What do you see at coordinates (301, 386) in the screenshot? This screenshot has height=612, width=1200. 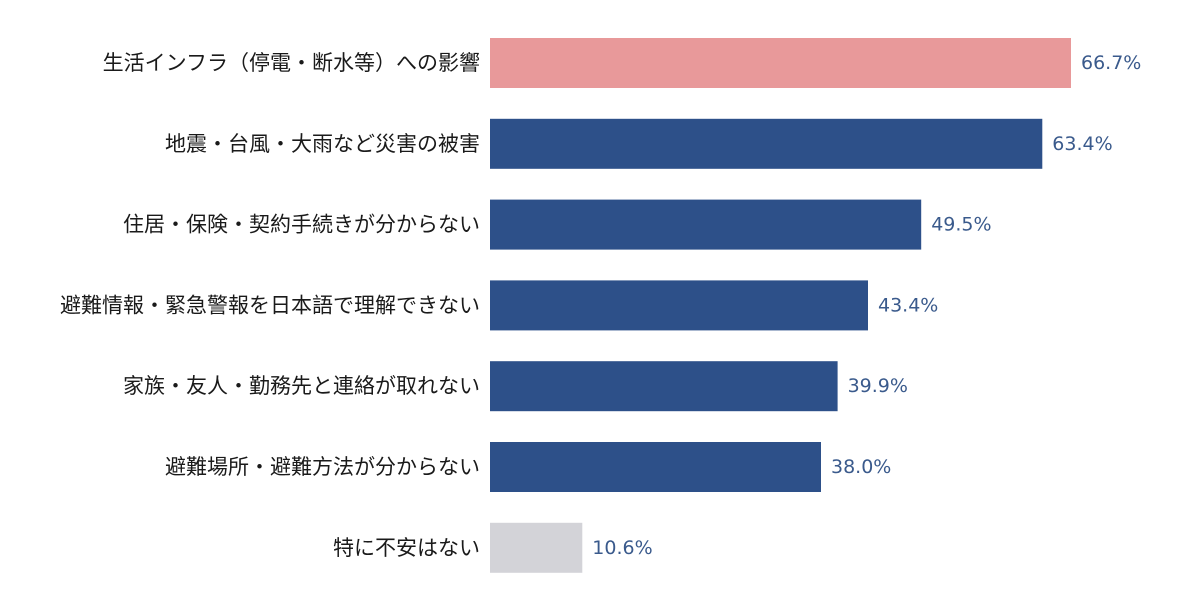 I see `category-label-5: 家族・友人・勤務先と連絡が取れない` at bounding box center [301, 386].